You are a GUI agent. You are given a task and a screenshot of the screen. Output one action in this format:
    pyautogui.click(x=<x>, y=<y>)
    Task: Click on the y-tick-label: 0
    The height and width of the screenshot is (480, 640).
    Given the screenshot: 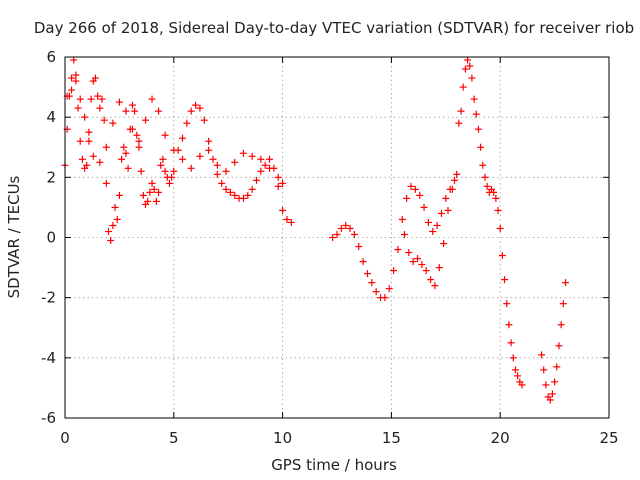 What is the action you would take?
    pyautogui.click(x=51, y=238)
    